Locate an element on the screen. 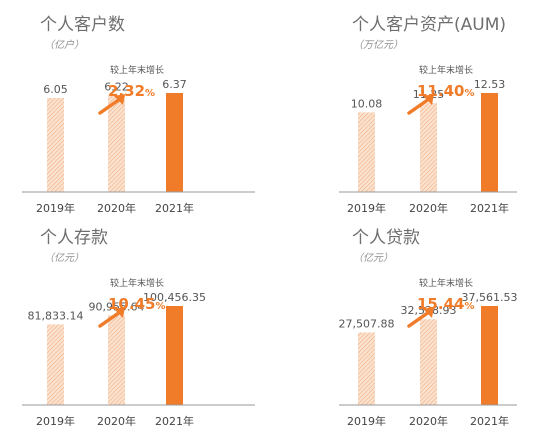  bar-value-label: 6.05 is located at coordinates (55, 89).